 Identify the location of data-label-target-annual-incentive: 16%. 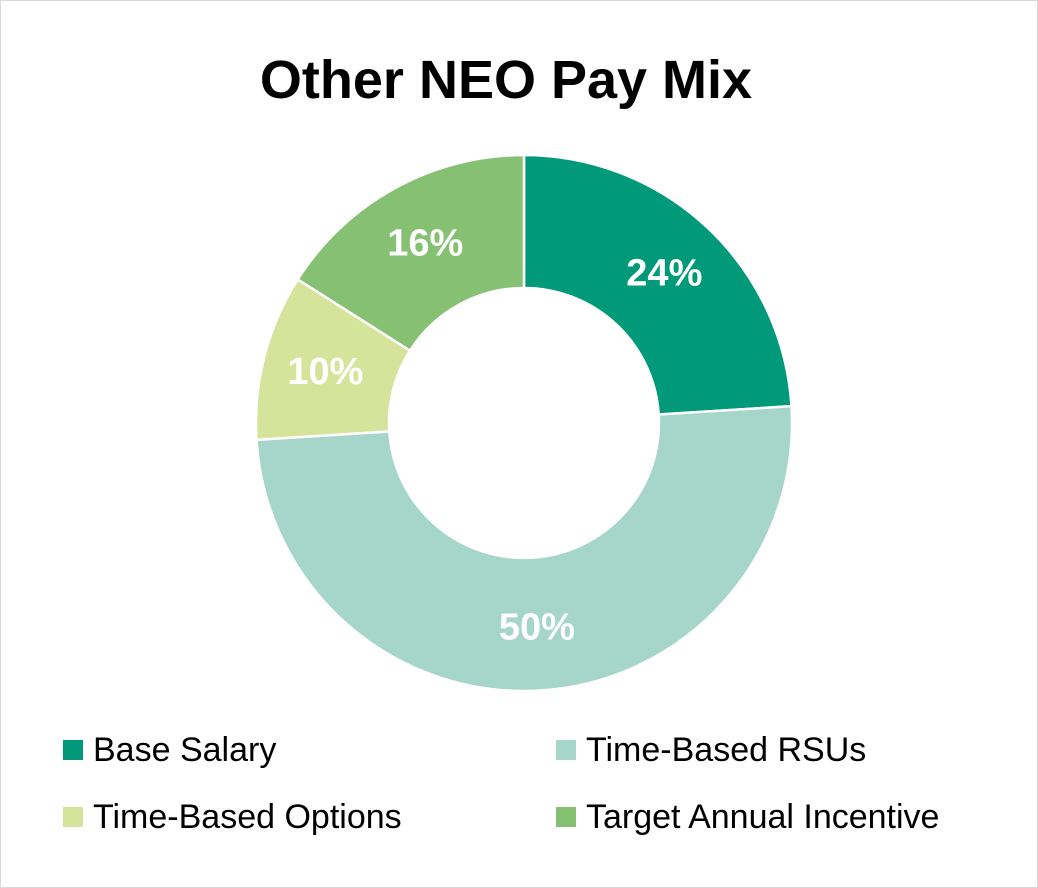
(425, 243).